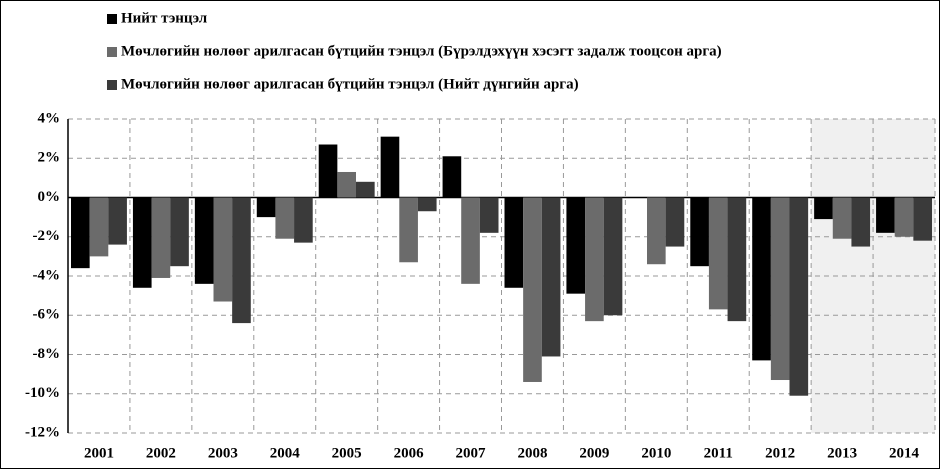  Describe the element at coordinates (285, 453) in the screenshot. I see `x-tick-label: 2004` at that location.